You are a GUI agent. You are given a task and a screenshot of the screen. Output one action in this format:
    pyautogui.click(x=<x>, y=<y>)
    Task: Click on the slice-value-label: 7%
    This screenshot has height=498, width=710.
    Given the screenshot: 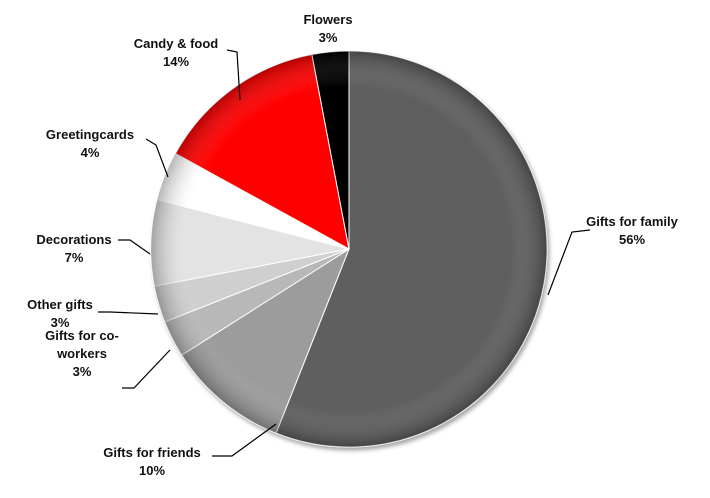 What is the action you would take?
    pyautogui.click(x=74, y=257)
    